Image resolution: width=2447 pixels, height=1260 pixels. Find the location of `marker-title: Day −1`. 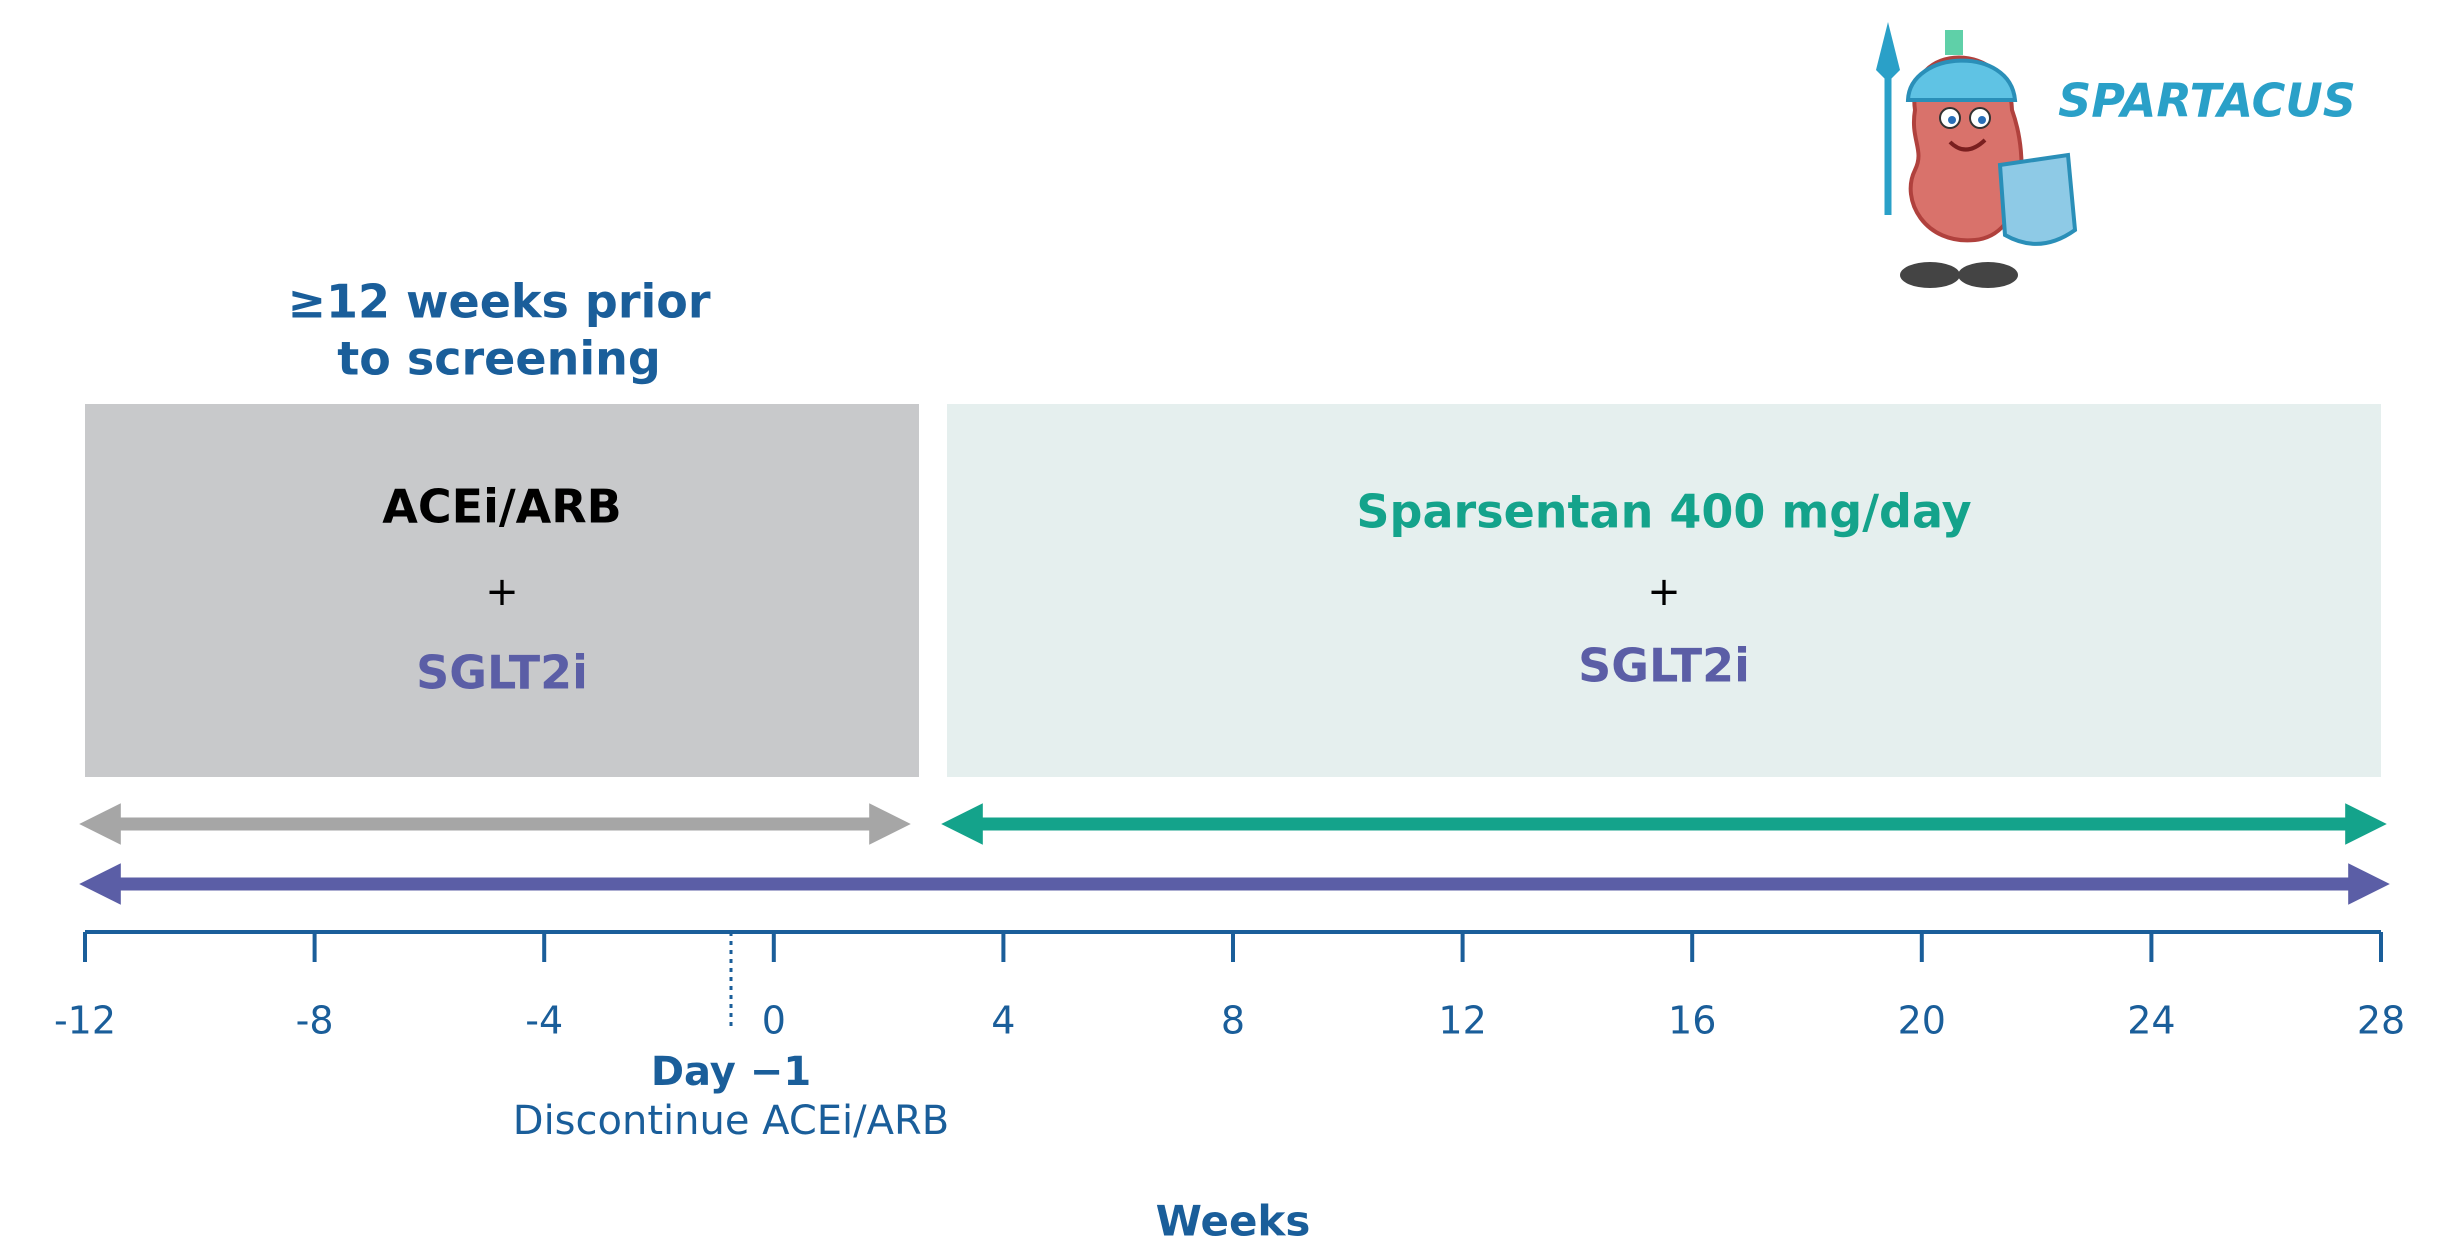

marker-title: Day −1 is located at coordinates (731, 1072).